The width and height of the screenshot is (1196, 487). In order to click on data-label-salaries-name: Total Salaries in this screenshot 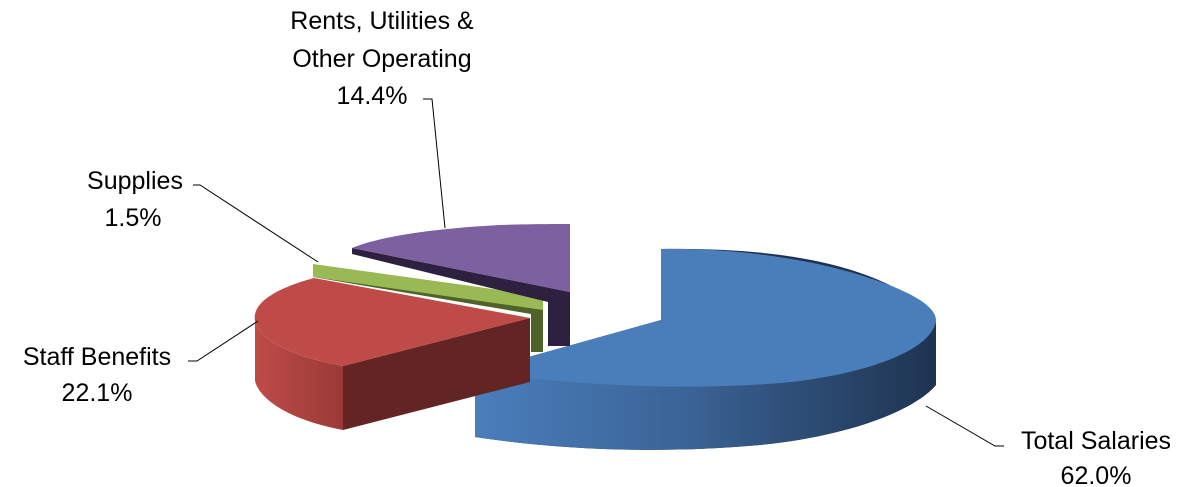, I will do `click(1096, 441)`.